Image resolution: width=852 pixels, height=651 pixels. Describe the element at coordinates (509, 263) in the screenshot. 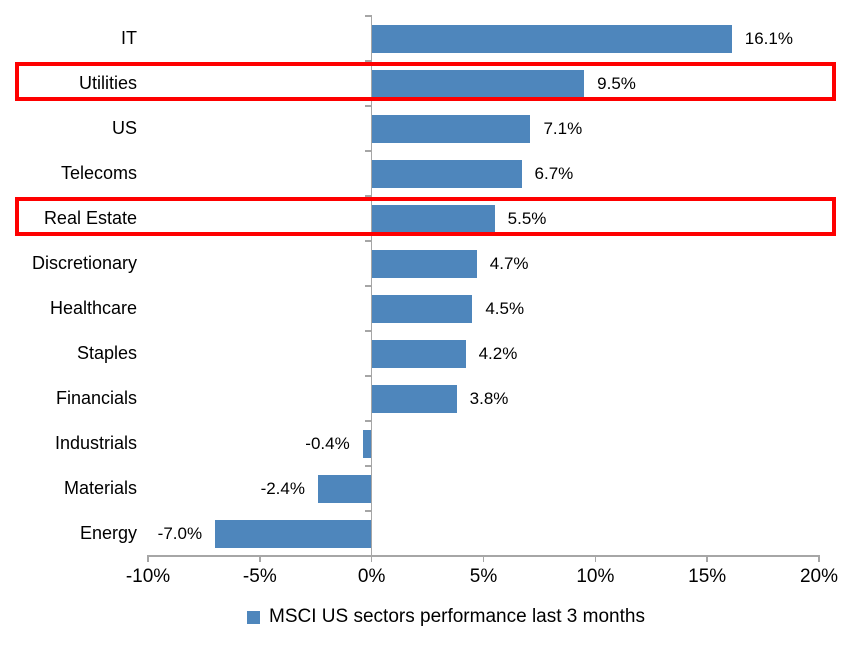

I see `value-label: 4.7%` at that location.